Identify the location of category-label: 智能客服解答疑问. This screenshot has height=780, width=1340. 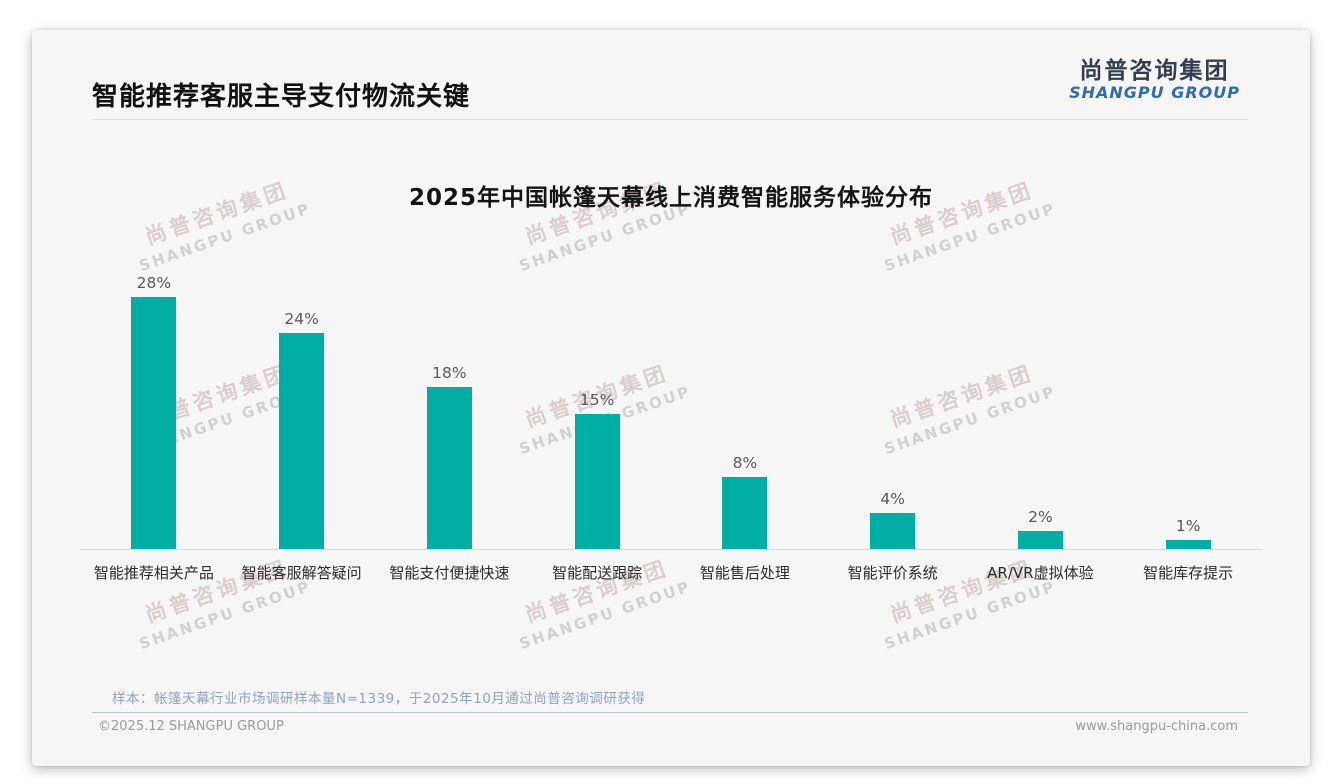
(301, 573).